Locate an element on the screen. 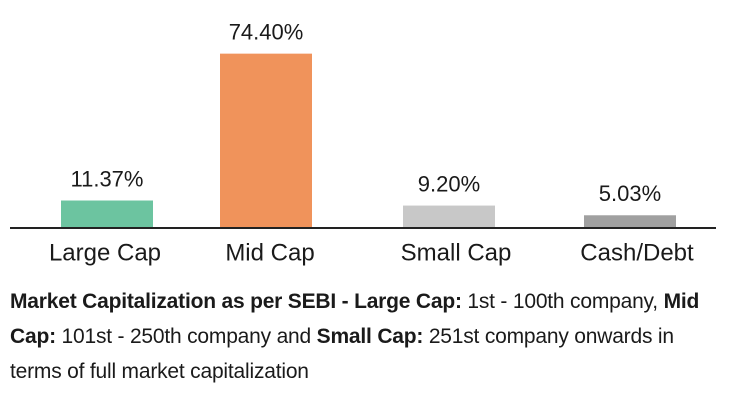  x-tick-label: Cash/Debt is located at coordinates (637, 252).